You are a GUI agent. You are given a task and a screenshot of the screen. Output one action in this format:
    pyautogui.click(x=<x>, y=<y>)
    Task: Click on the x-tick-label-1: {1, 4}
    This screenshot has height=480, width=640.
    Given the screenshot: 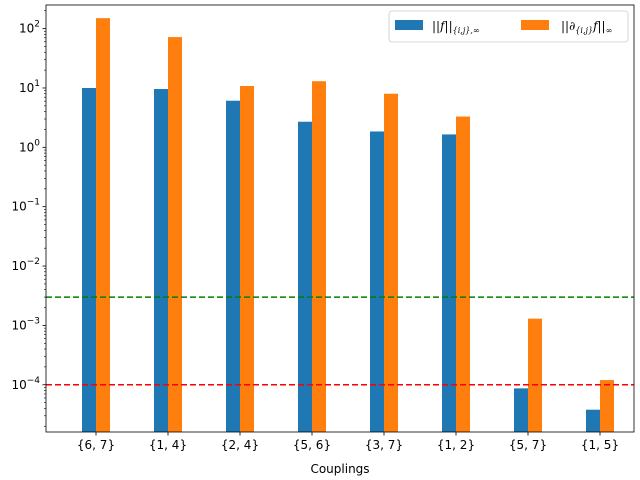 What is the action you would take?
    pyautogui.click(x=168, y=445)
    